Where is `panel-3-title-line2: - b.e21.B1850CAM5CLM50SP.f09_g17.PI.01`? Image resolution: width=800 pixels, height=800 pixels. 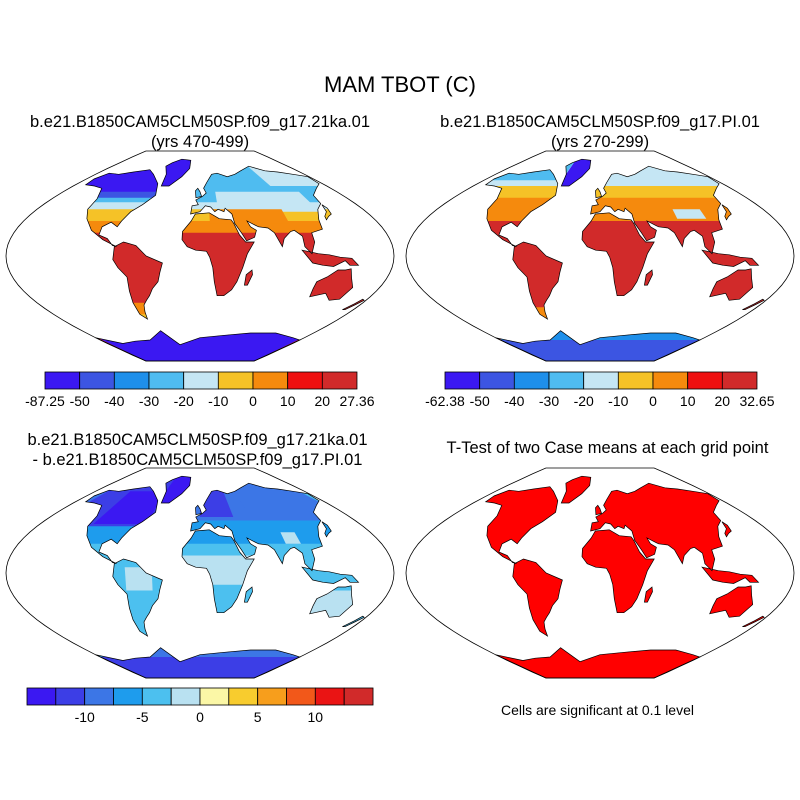
panel-3-title-line2: - b.e21.B1850CAM5CLM50SP.f09_g17.PI.01 is located at coordinates (197, 460).